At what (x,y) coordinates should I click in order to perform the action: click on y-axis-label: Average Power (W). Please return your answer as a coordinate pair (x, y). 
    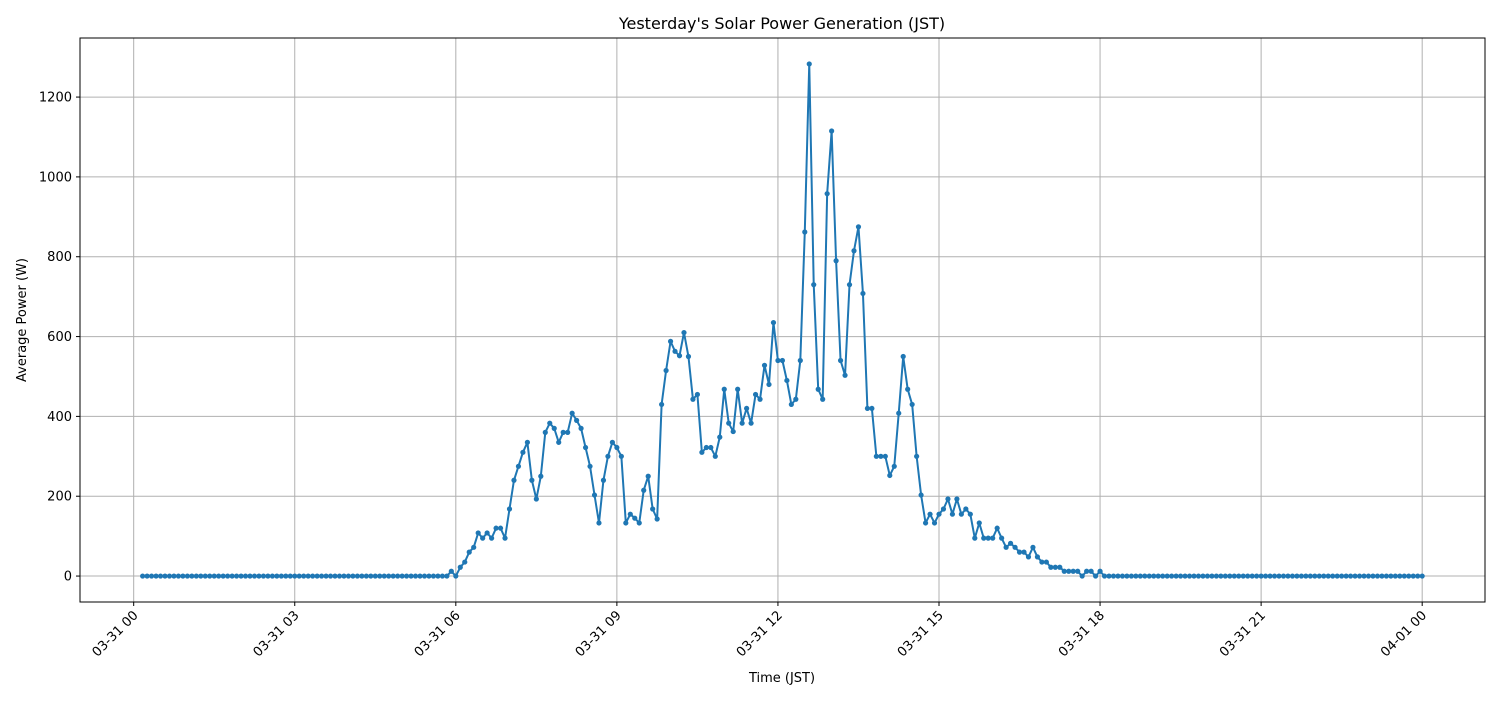
    Looking at the image, I should click on (22, 320).